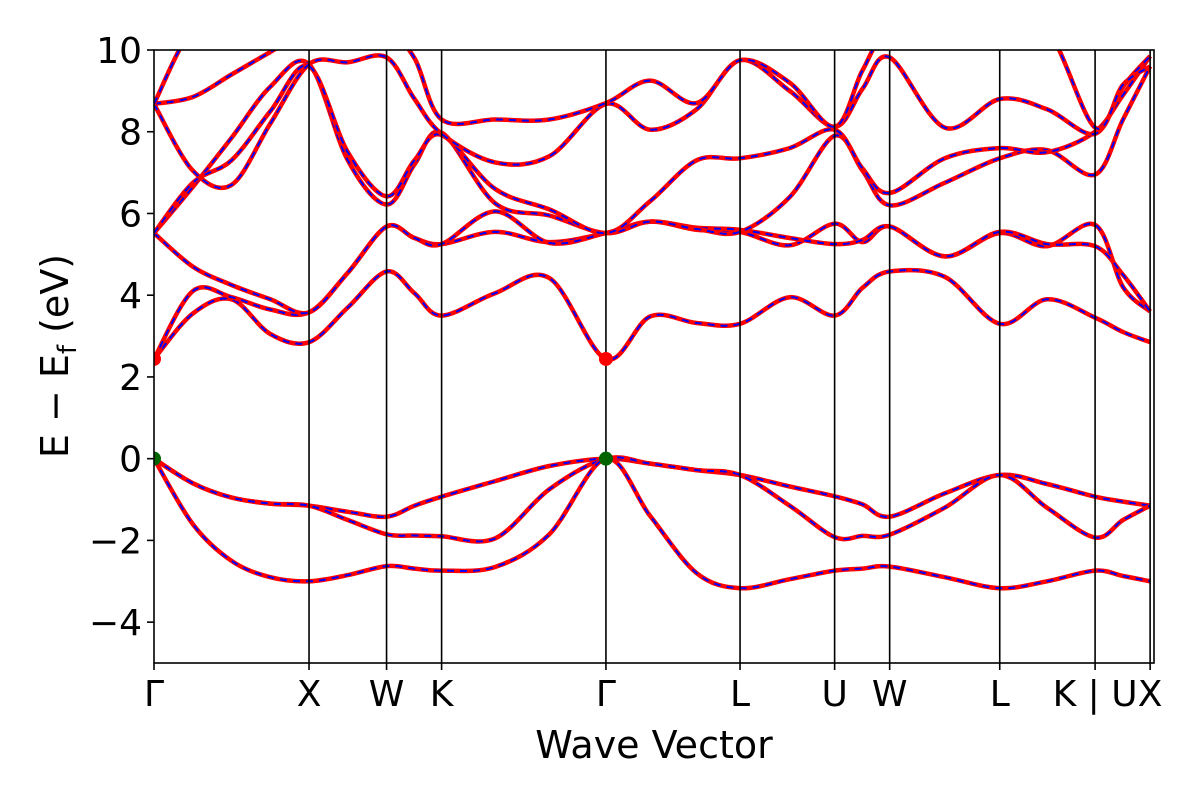  What do you see at coordinates (654, 745) in the screenshot?
I see `x-axis-title: Wave Vector` at bounding box center [654, 745].